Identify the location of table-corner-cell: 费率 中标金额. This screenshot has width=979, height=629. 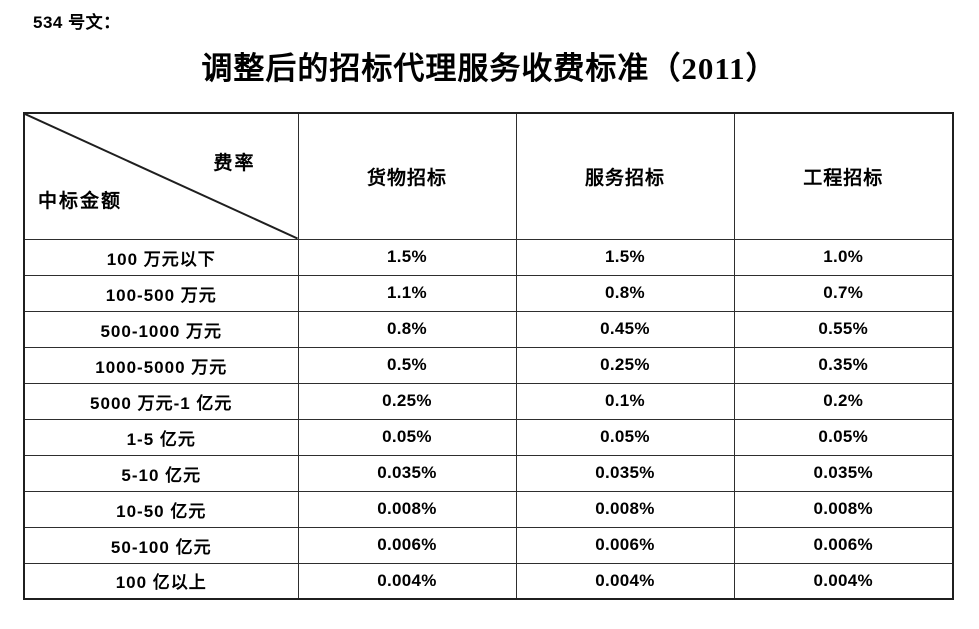
(161, 176).